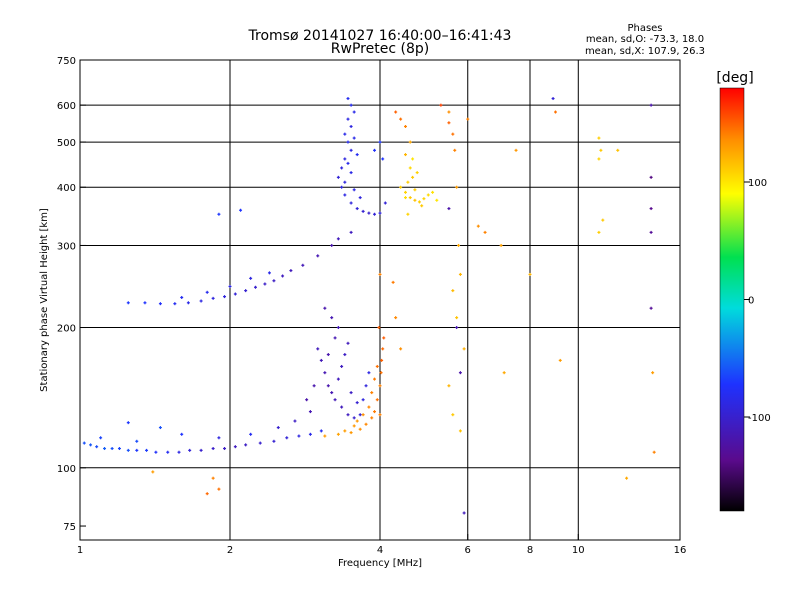 This screenshot has width=800, height=604. Describe the element at coordinates (80, 550) in the screenshot. I see `x-tick-label: 1` at that location.